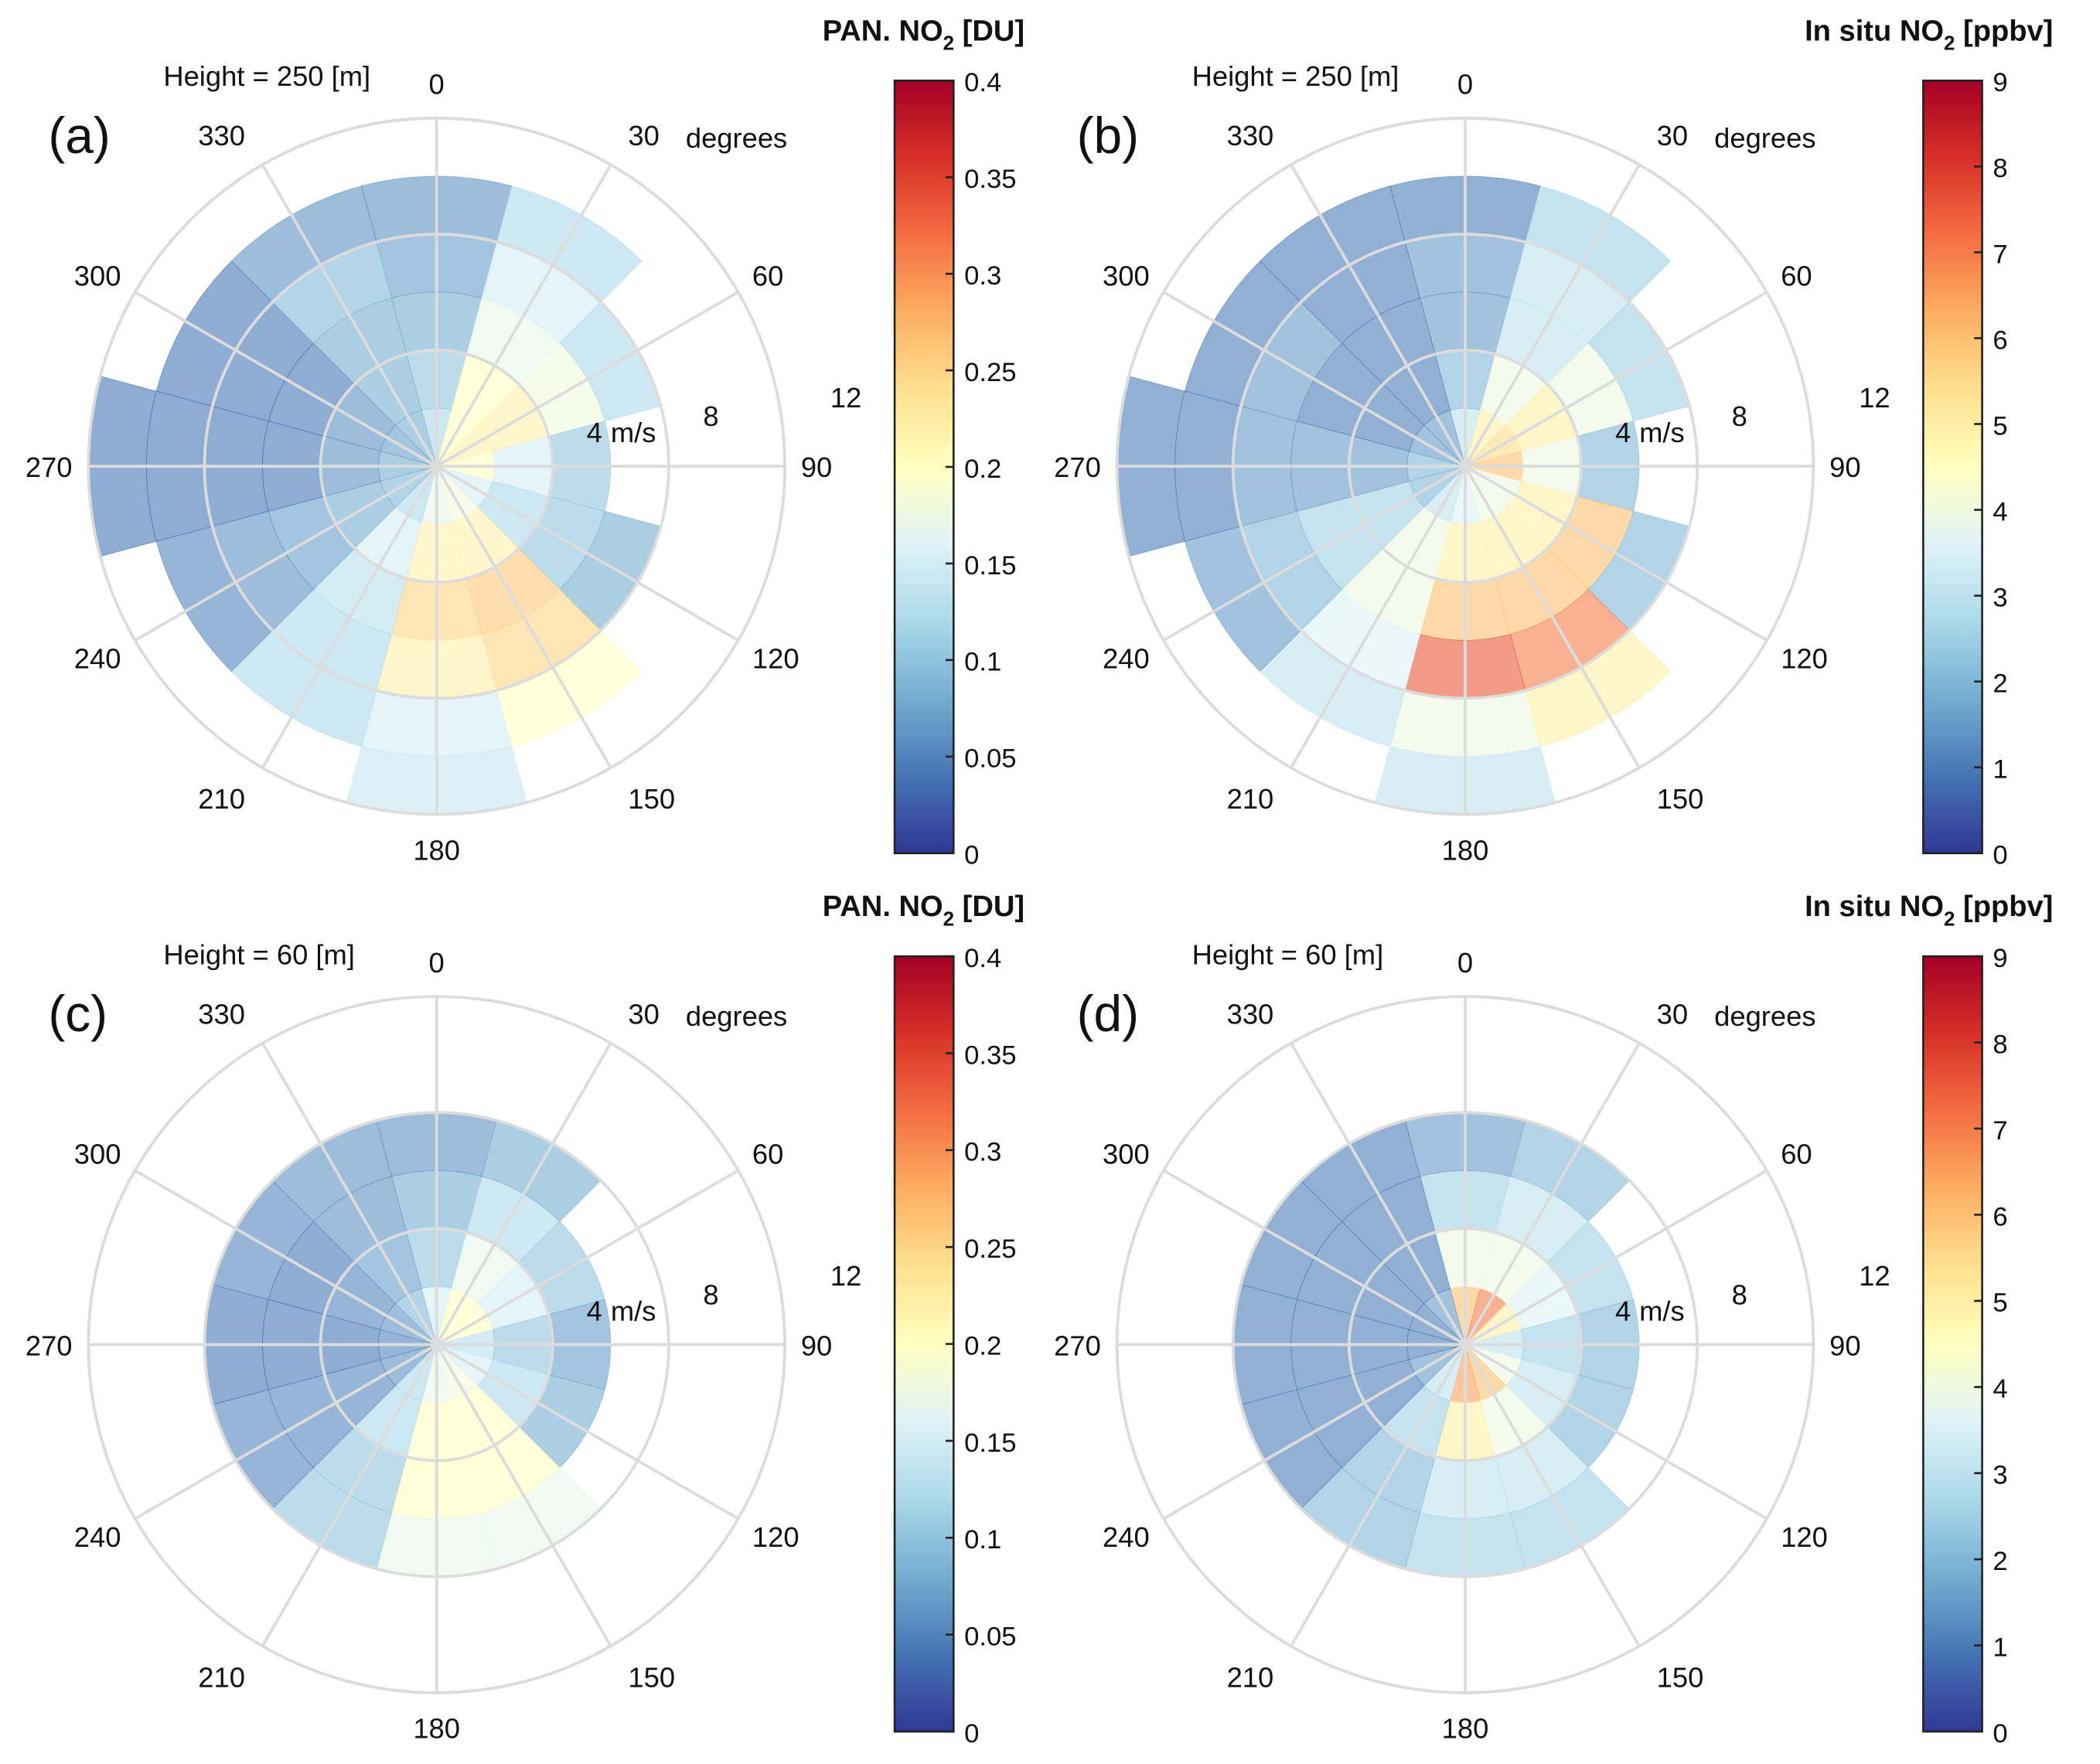 This screenshot has width=2100, height=1764. Describe the element at coordinates (2000, 1475) in the screenshot. I see `colorbar-tick-label: 3` at that location.